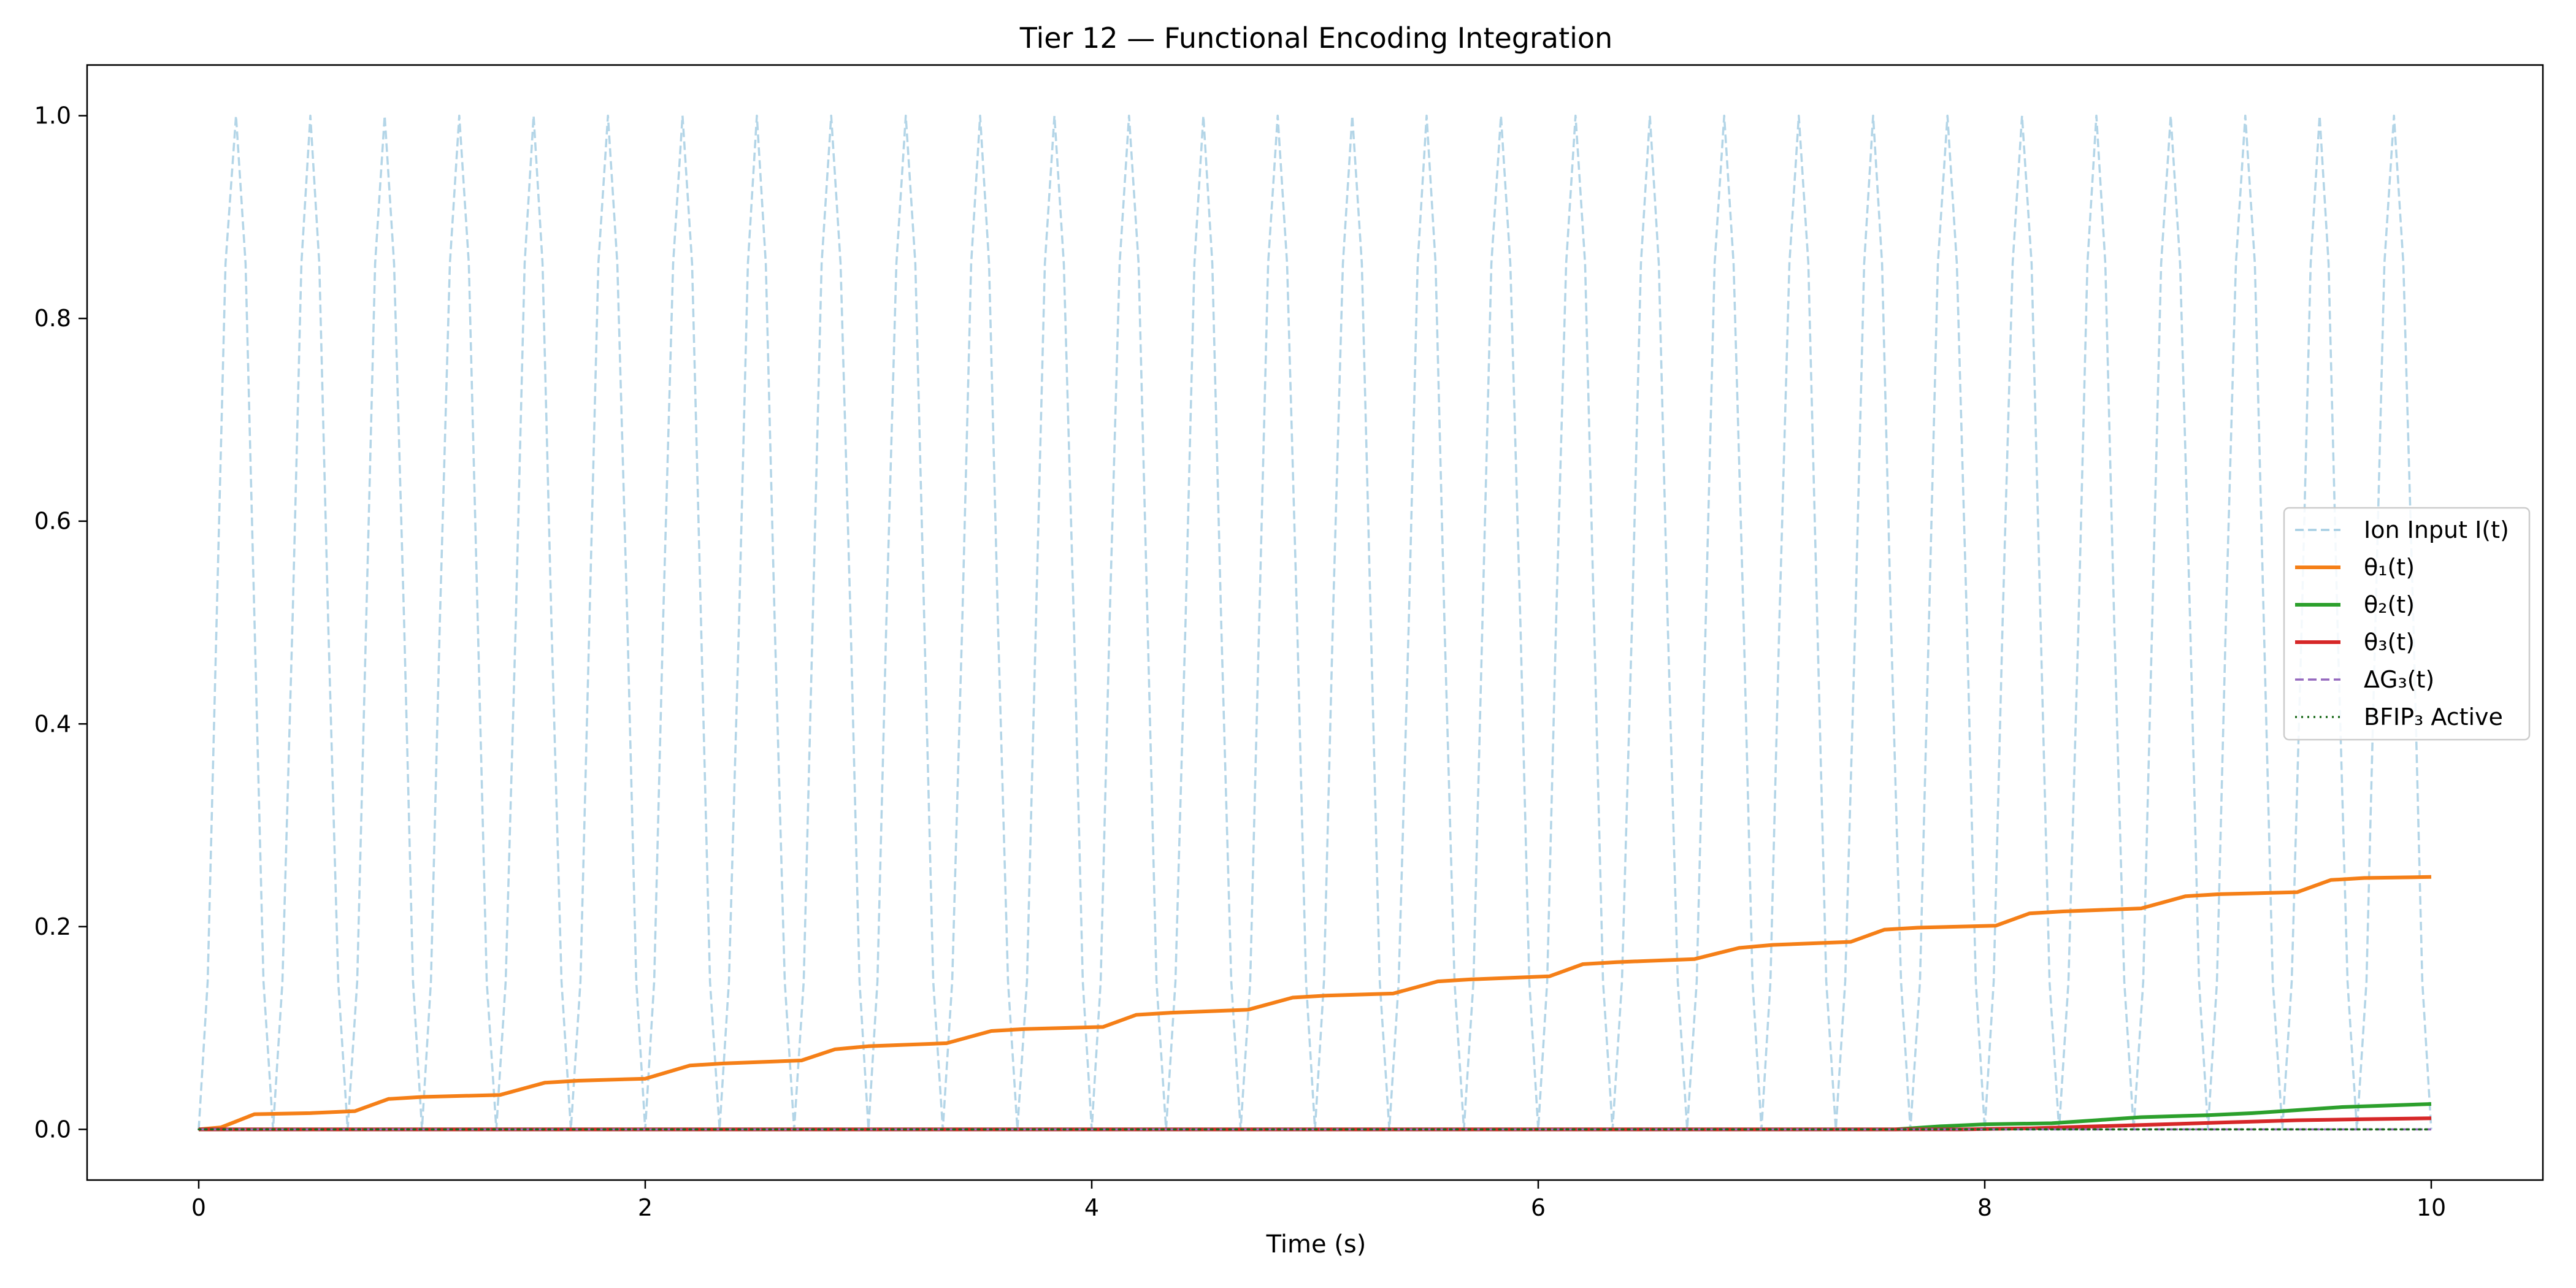  I want to click on y-tick-label: 1.0, so click(52, 115).